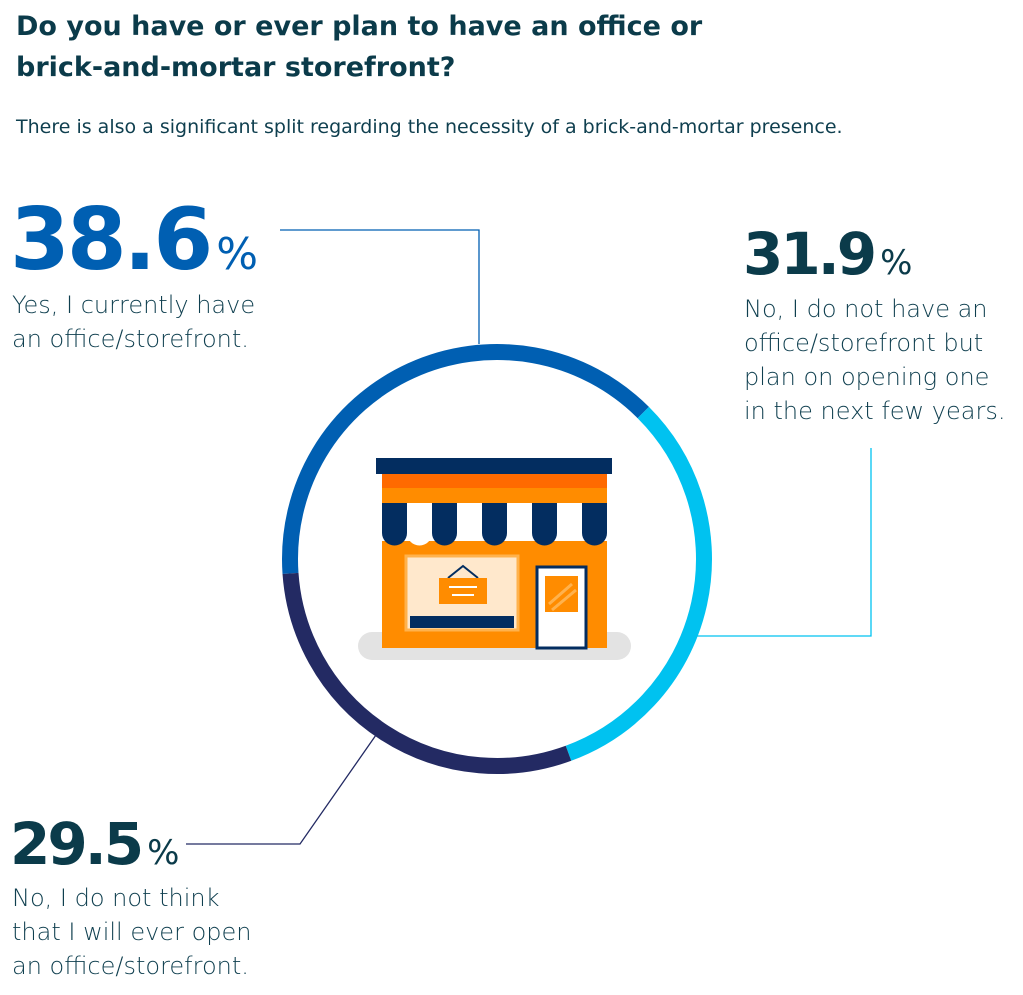  Describe the element at coordinates (237, 254) in the screenshot. I see `stat-yes-unit: %` at that location.